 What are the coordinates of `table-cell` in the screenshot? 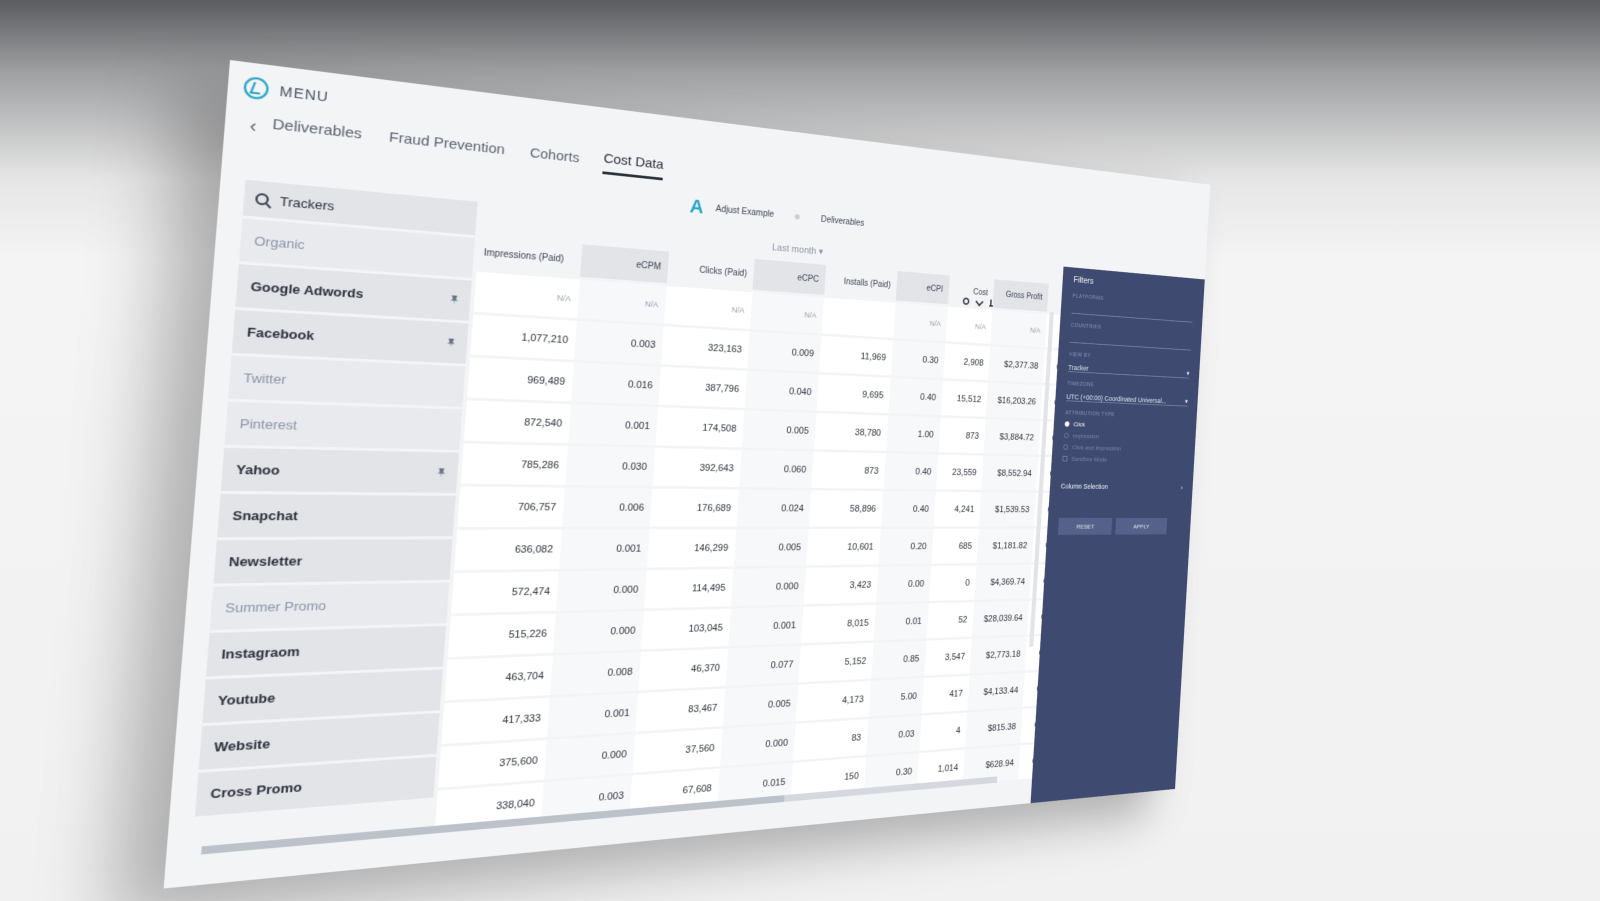 It's located at (859, 318).